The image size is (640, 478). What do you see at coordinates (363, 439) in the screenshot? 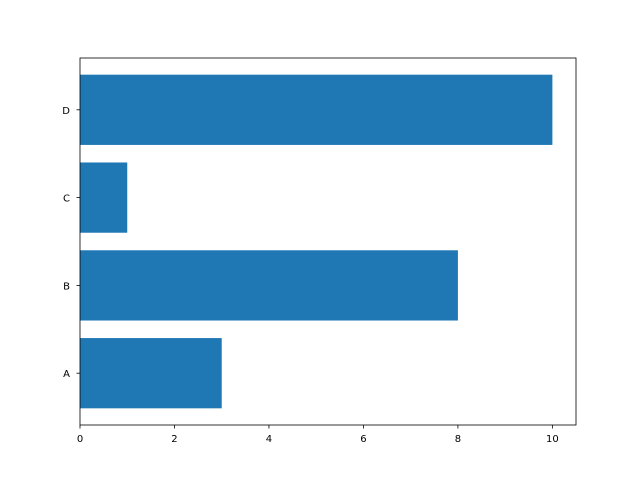
I see `x-tick-label: 6` at bounding box center [363, 439].